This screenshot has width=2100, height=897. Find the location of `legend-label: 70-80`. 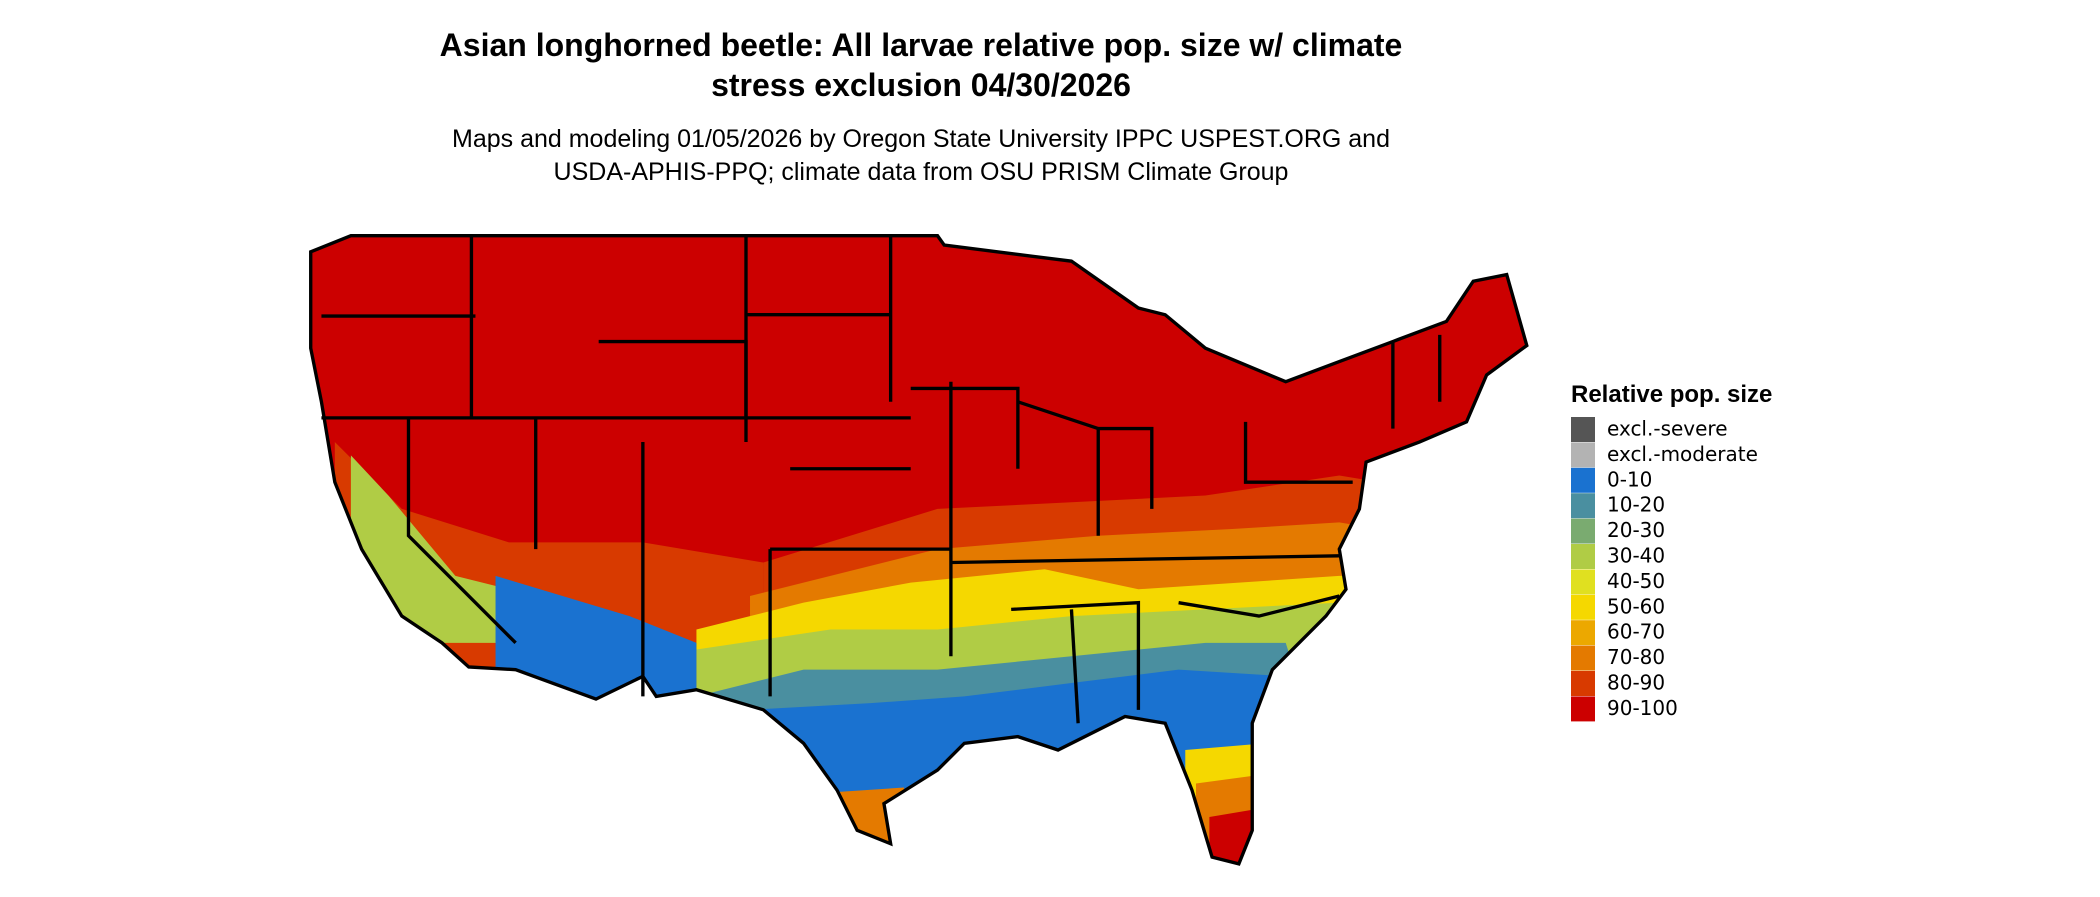

legend-label: 70-80 is located at coordinates (1636, 657).